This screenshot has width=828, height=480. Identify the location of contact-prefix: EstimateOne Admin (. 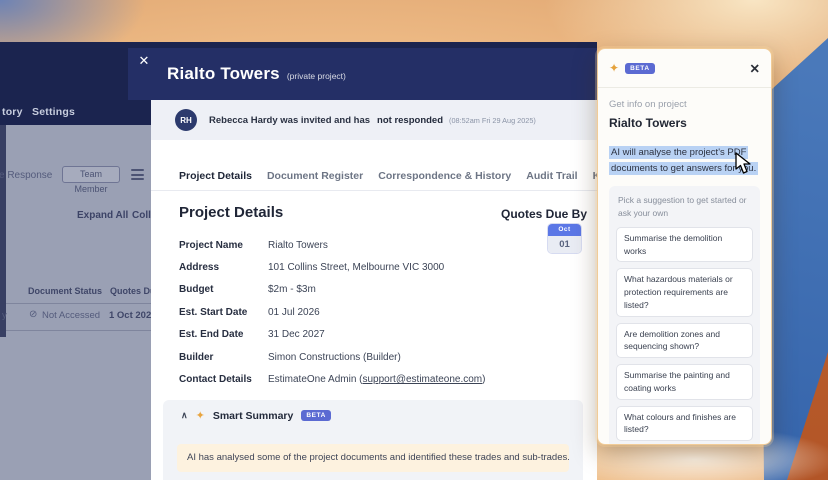
(315, 380).